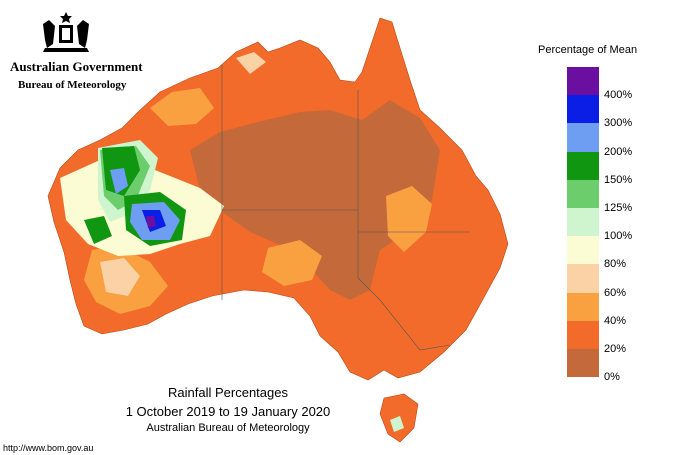 The height and width of the screenshot is (455, 678). I want to click on map-source: Australian Bureau of Meteorology, so click(228, 428).